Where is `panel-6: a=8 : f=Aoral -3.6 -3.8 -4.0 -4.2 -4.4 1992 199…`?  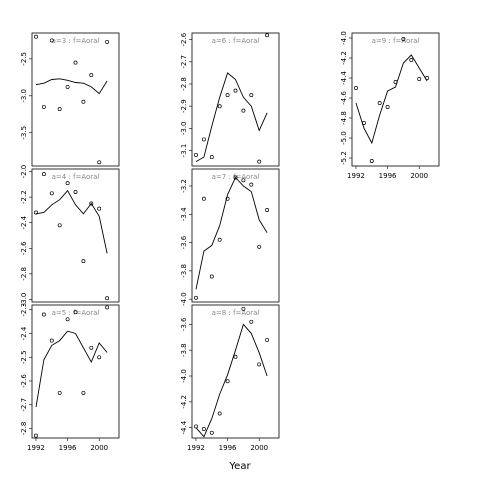
panel-6: a=8 : f=Aoral -3.6 -3.8 -4.0 -4.2 -4.4 1992 199… is located at coordinates (230, 378).